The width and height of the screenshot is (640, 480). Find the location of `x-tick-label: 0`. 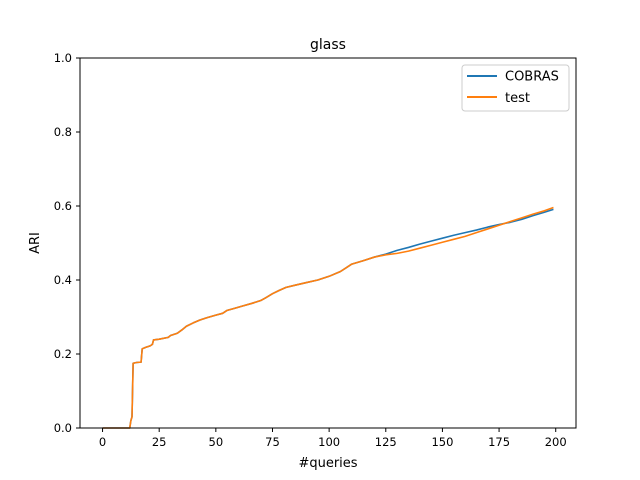

x-tick-label: 0 is located at coordinates (102, 442).